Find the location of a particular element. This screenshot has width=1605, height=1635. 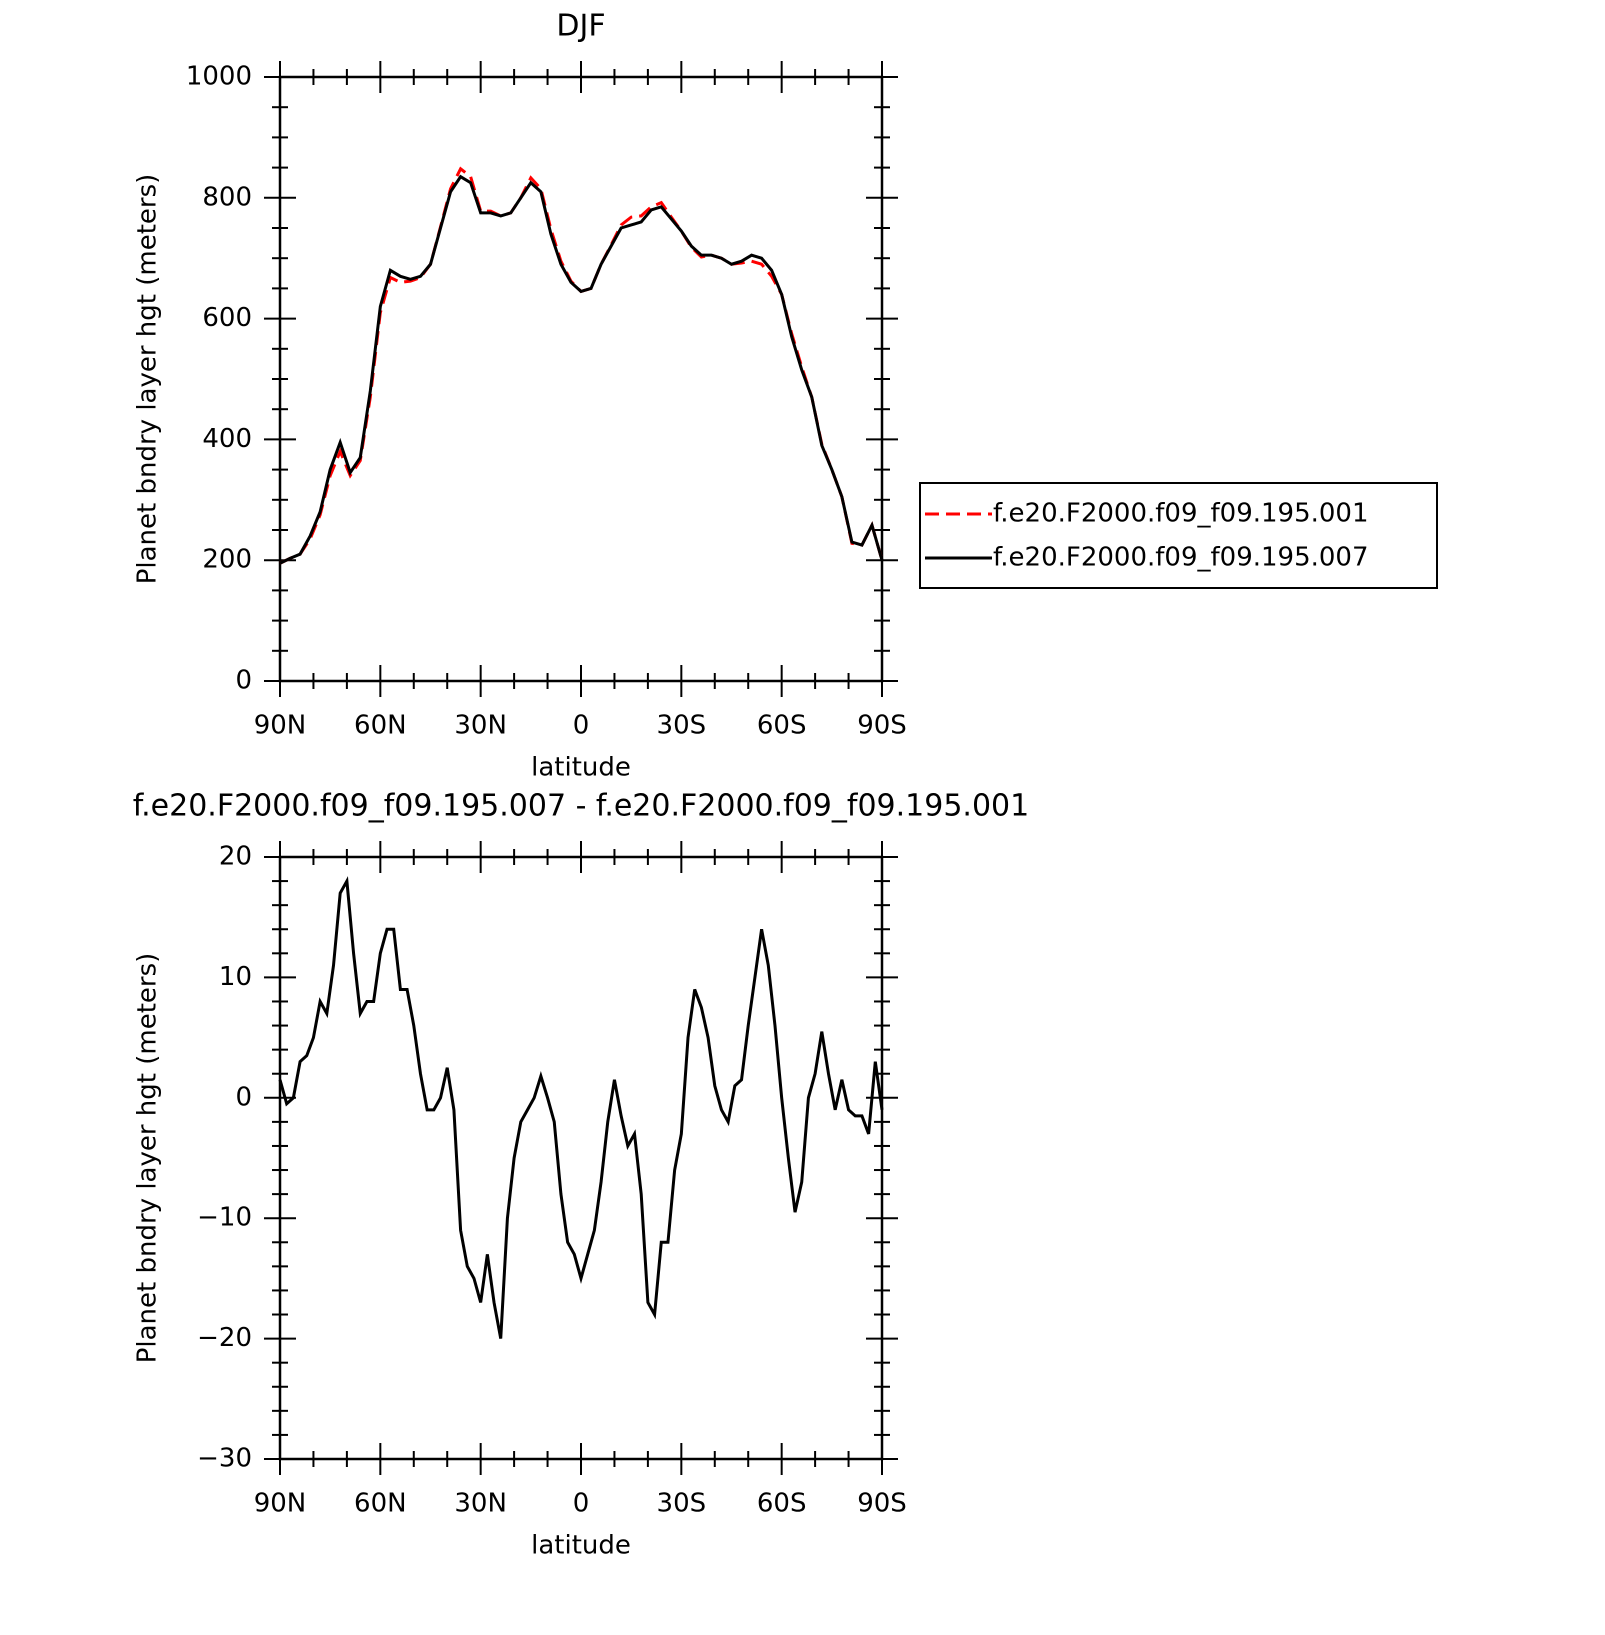

legend-label: f.e20.F2000.f09_f09.195.007 is located at coordinates (1181, 558).